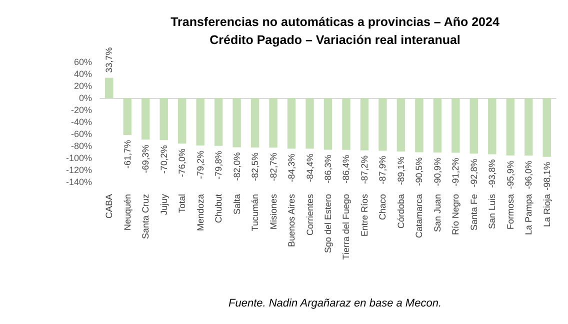 This screenshot has height=324, width=568. What do you see at coordinates (437, 213) in the screenshot?
I see `x-tick-label: San Juan` at bounding box center [437, 213].